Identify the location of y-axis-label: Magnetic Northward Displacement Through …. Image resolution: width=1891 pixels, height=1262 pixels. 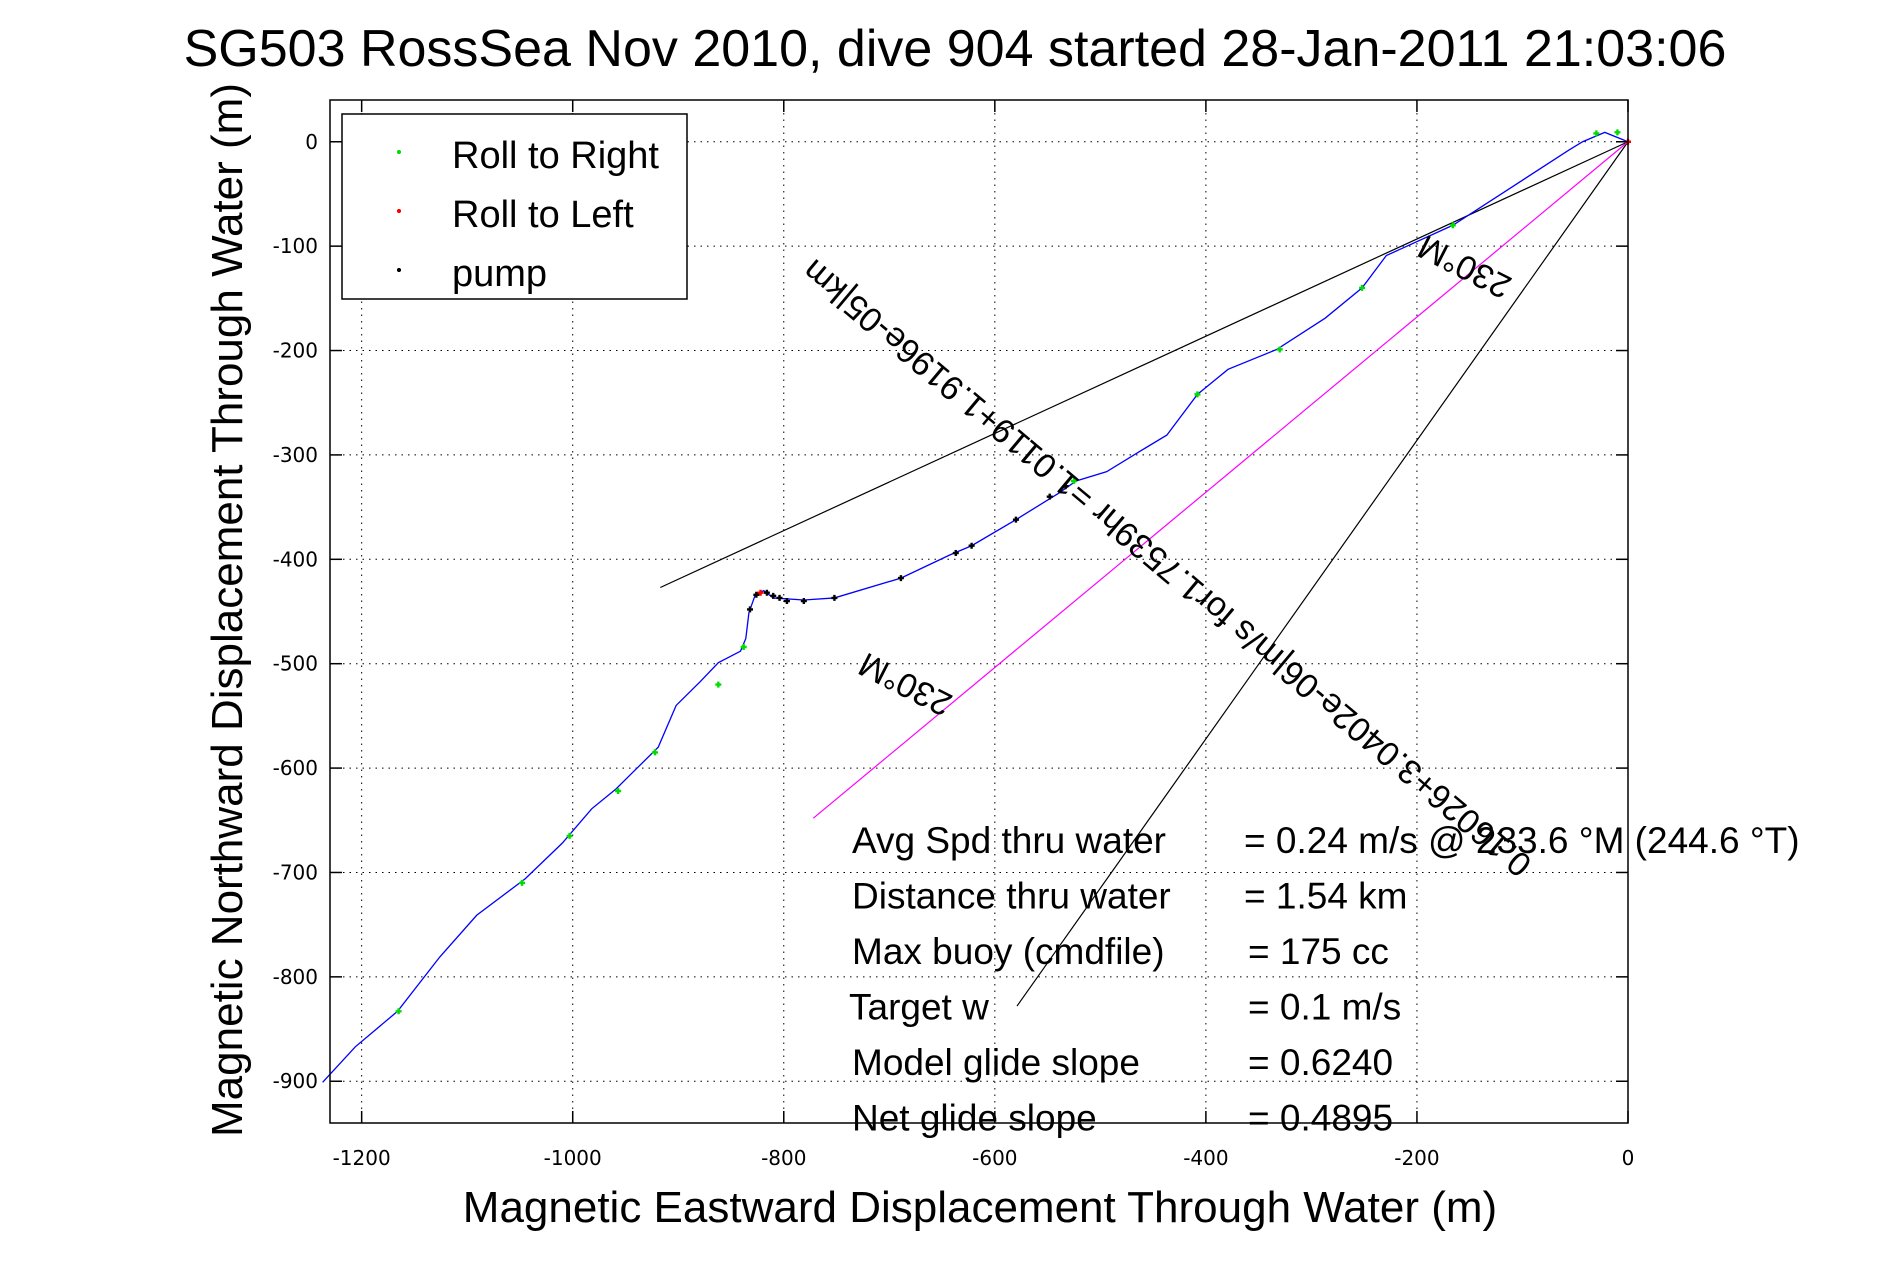
(227, 610).